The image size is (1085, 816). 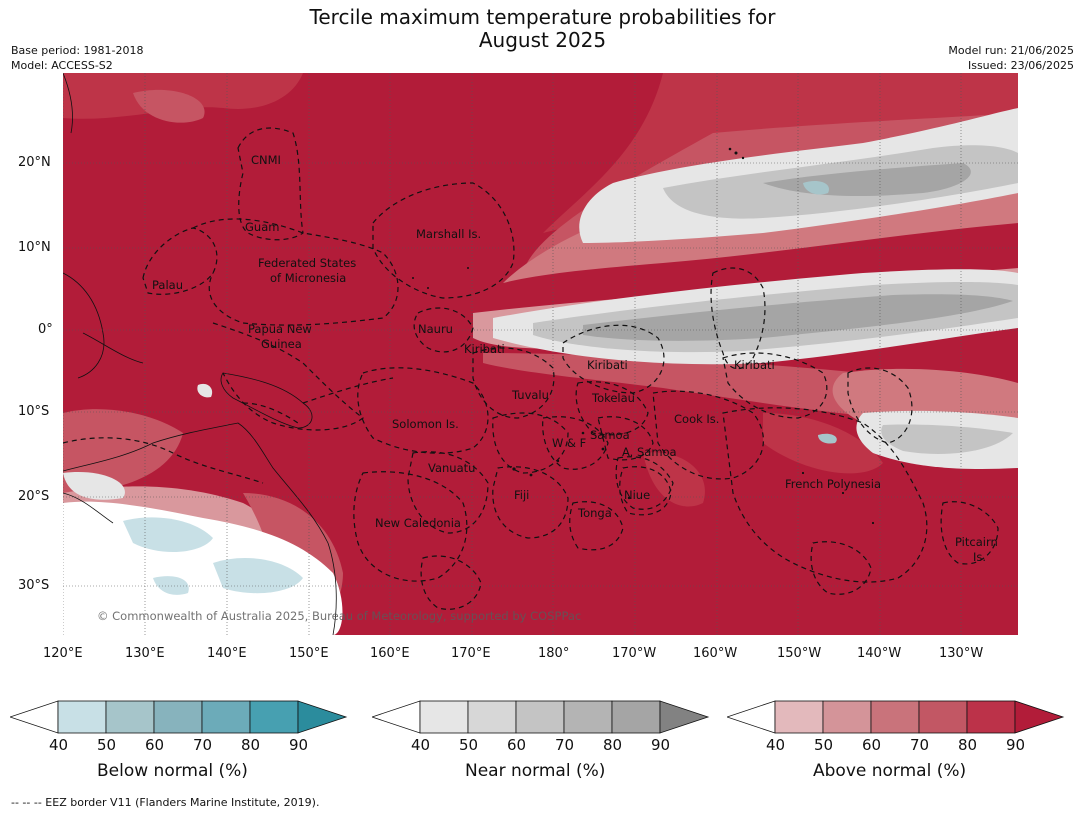 What do you see at coordinates (172, 771) in the screenshot?
I see `cb-below-title: Below normal (%)` at bounding box center [172, 771].